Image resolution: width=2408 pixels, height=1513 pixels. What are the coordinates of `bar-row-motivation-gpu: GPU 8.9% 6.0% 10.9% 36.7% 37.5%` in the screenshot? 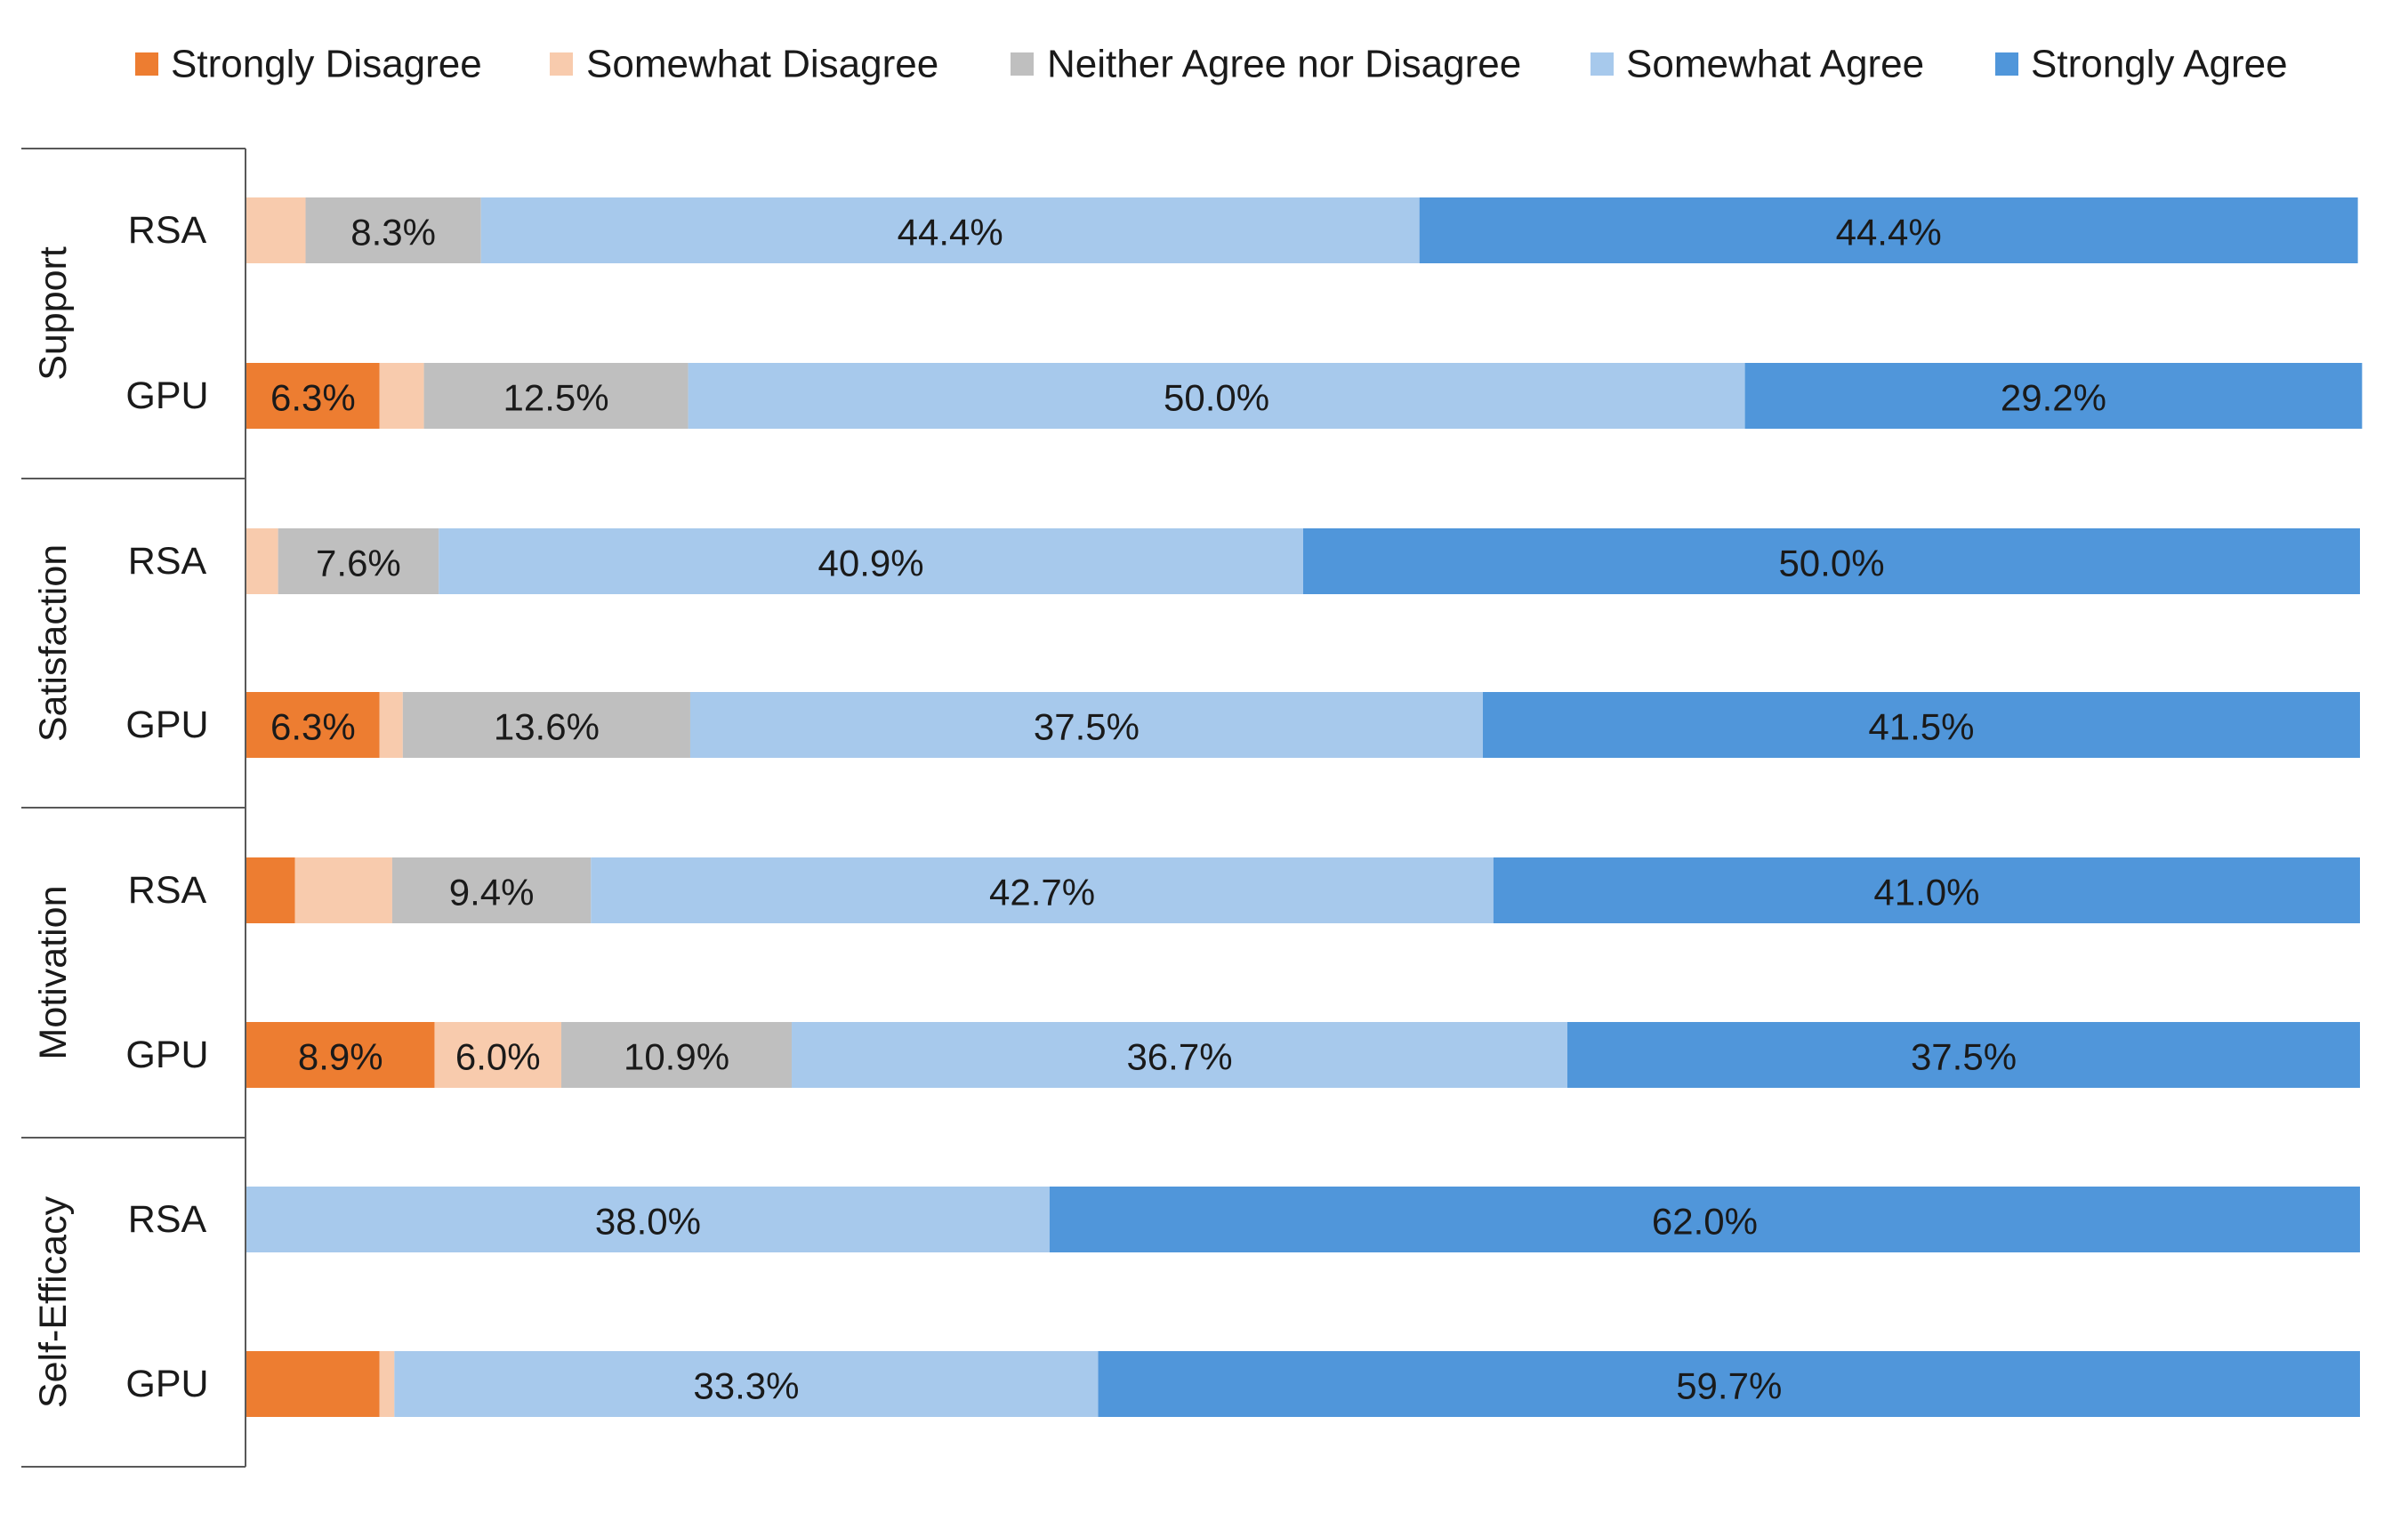 It's located at (1242, 1055).